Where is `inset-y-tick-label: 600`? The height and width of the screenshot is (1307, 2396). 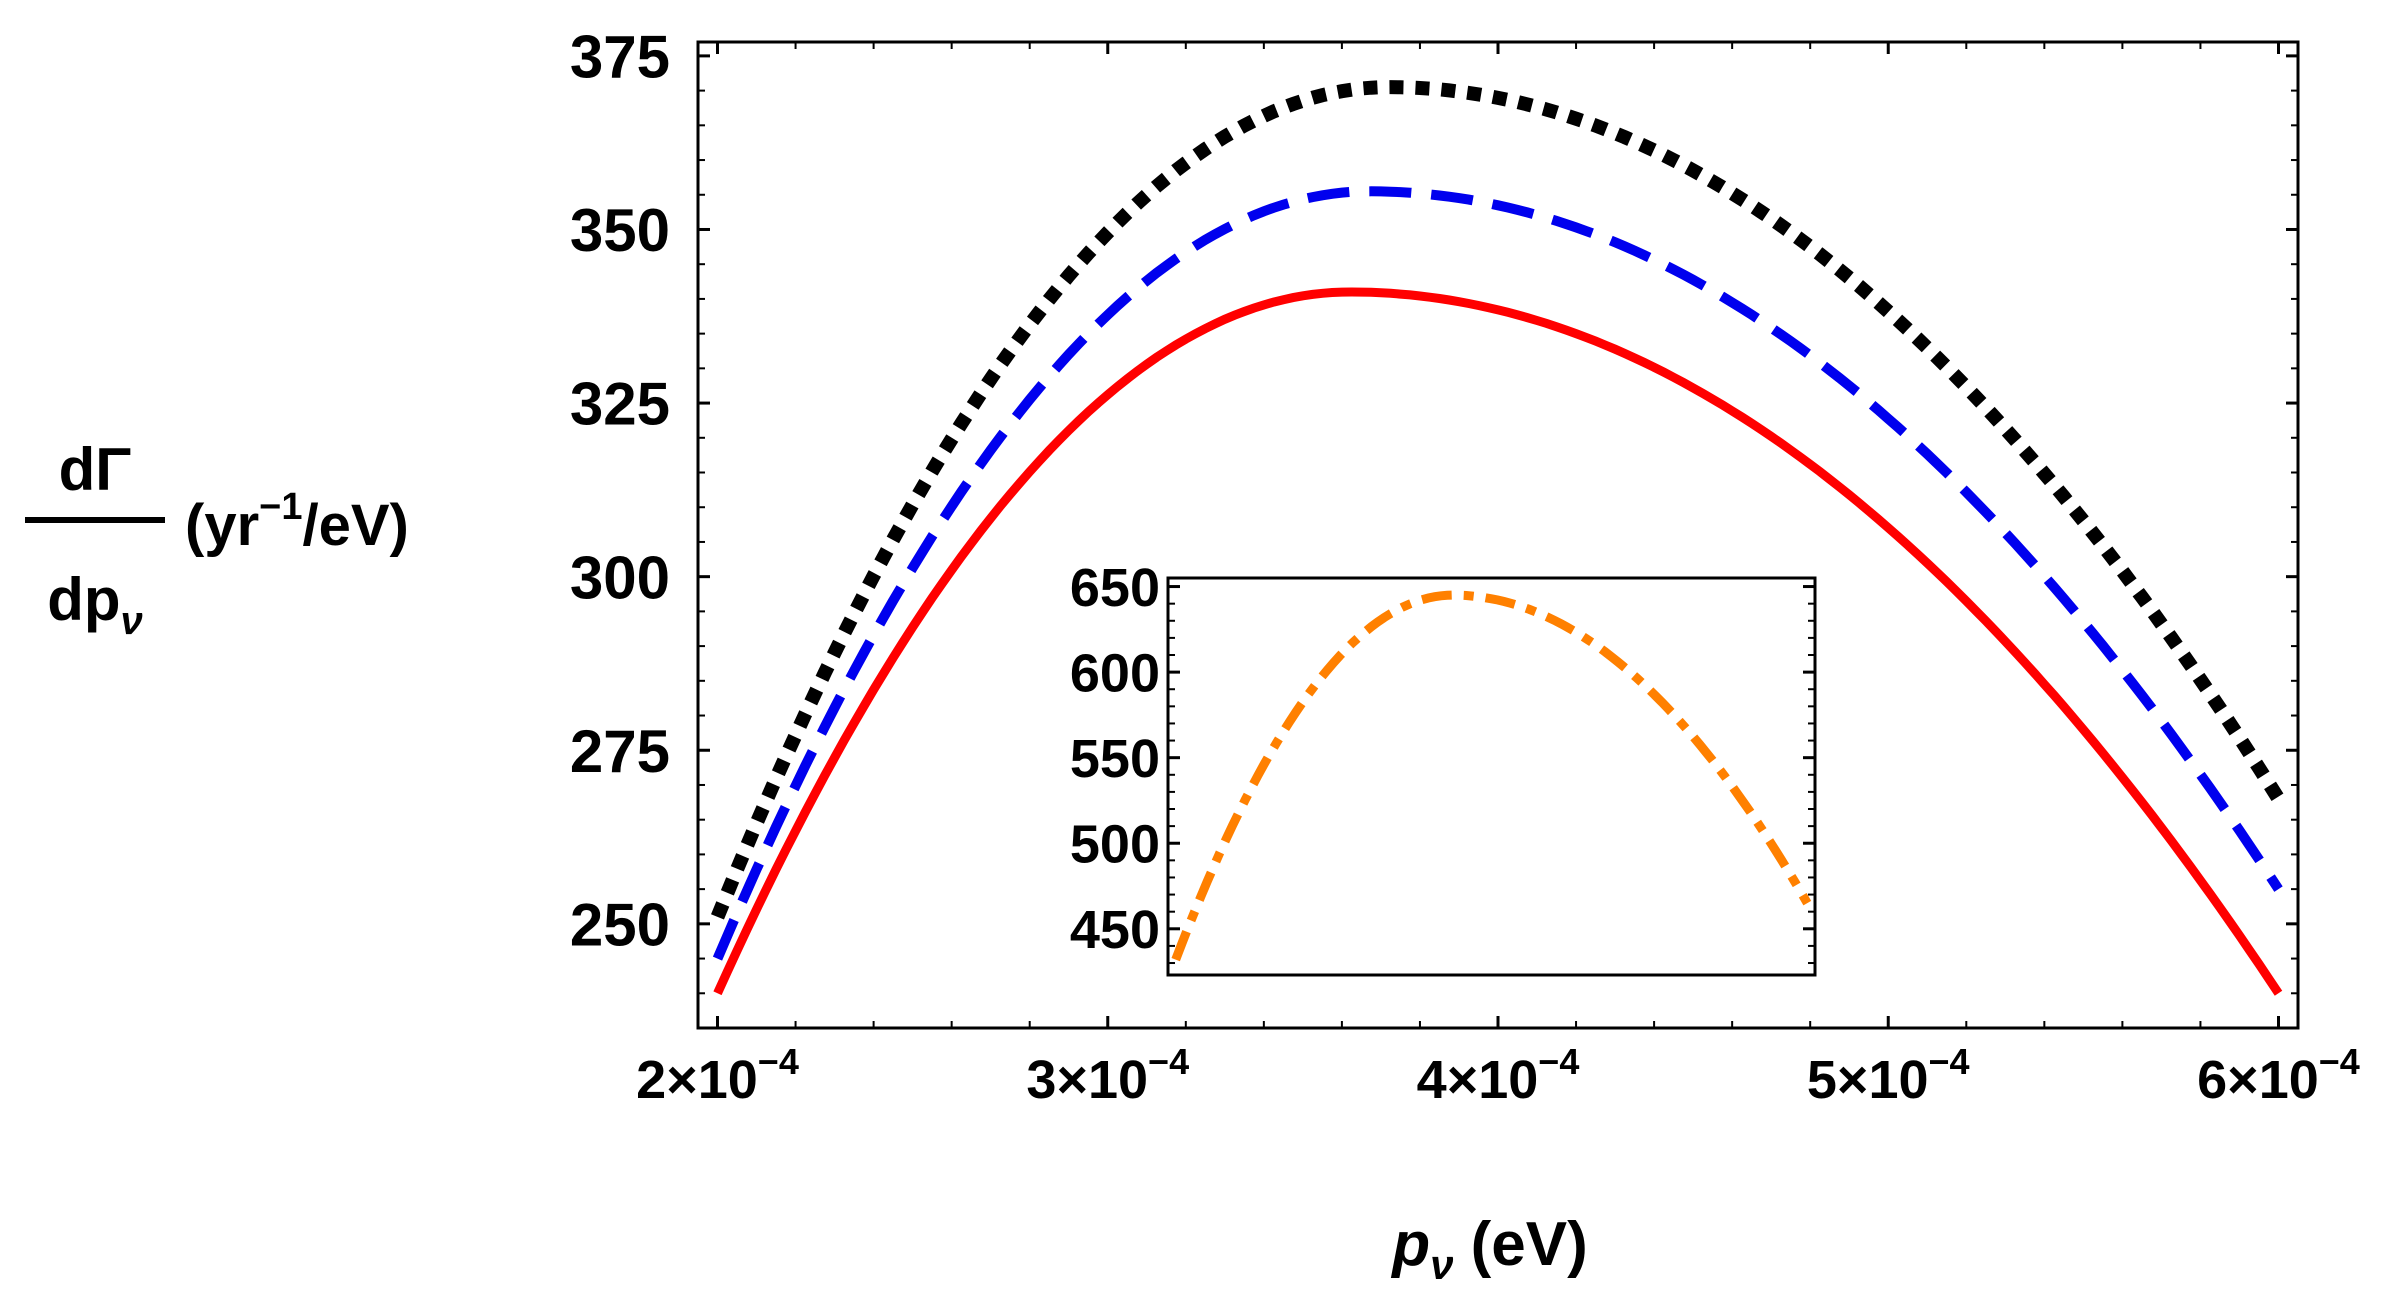 inset-y-tick-label: 600 is located at coordinates (1115, 674).